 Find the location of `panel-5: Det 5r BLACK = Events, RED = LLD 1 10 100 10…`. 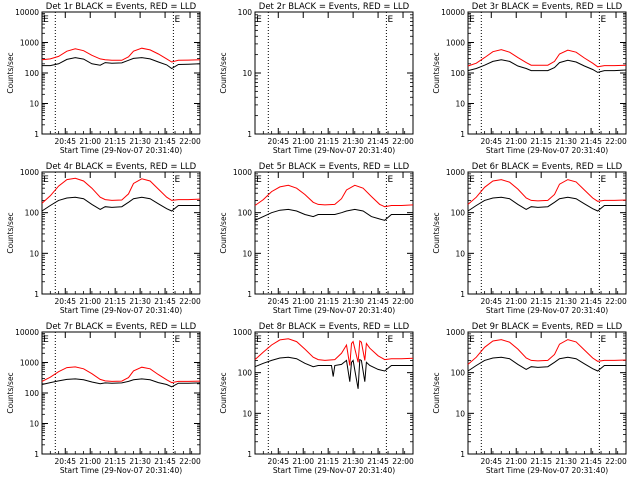

panel-5: Det 5r BLACK = Events, RED = LLD 1 10 100 10… is located at coordinates (316, 238).